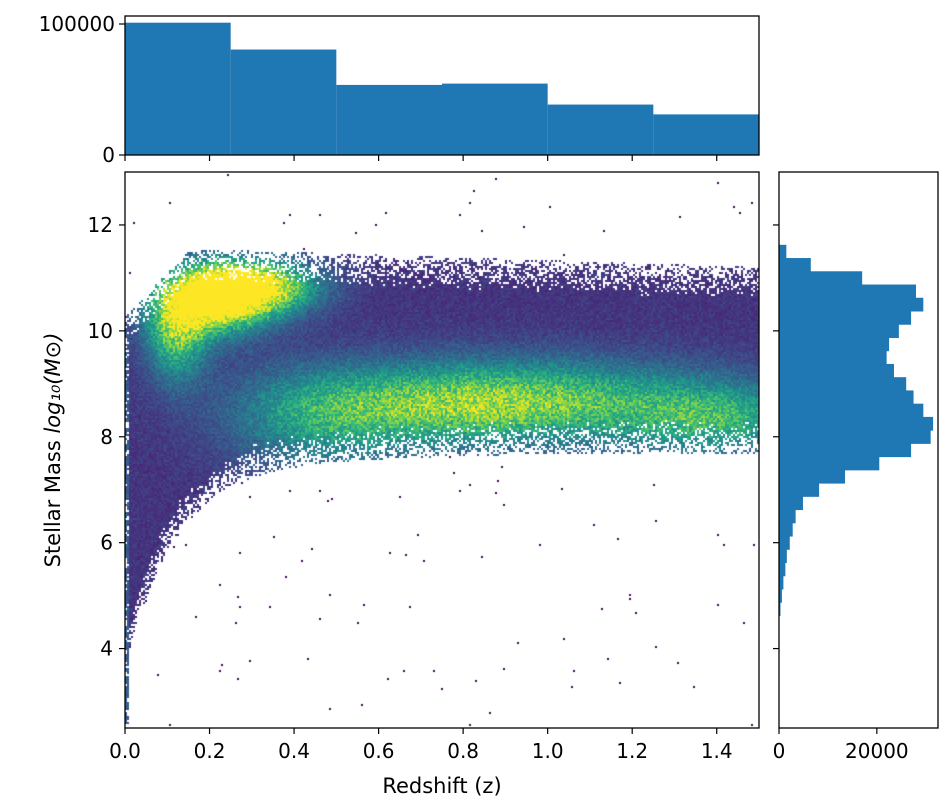 Image resolution: width=952 pixels, height=812 pixels. I want to click on x-tick-label: 1.4, so click(717, 751).